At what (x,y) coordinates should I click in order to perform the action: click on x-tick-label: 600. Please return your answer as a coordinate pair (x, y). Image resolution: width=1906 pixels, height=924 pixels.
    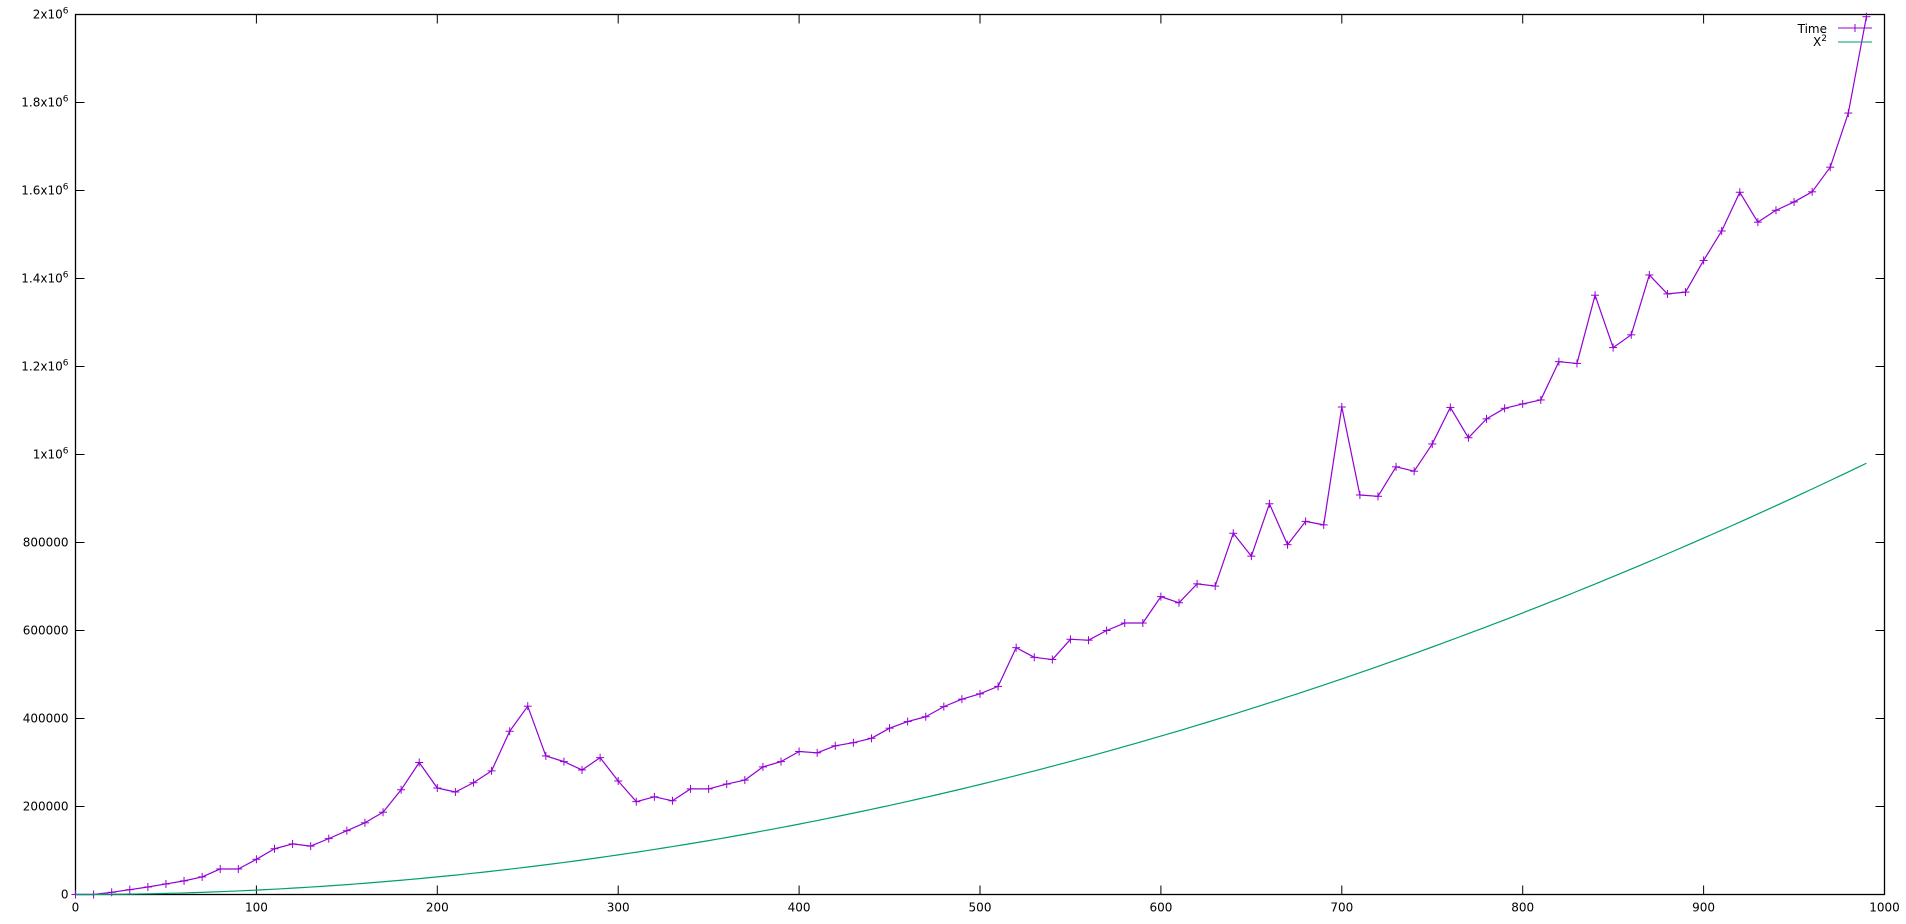
    Looking at the image, I should click on (1160, 908).